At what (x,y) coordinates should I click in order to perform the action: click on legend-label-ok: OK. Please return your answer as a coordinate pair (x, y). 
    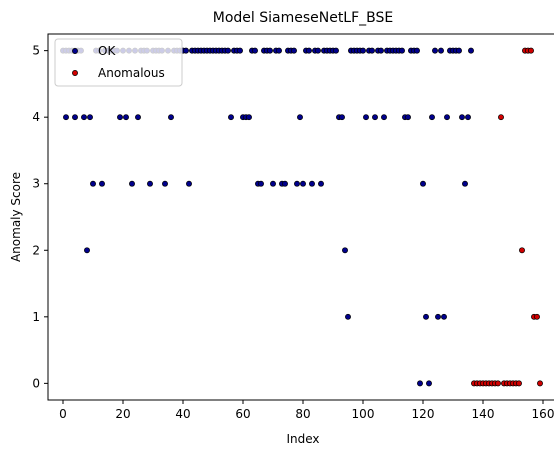
    Looking at the image, I should click on (107, 51).